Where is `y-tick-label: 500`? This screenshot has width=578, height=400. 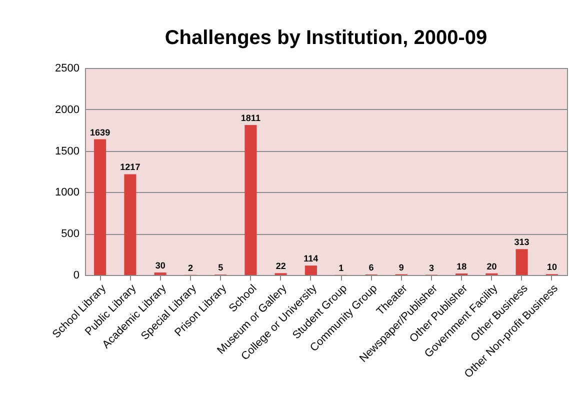 y-tick-label: 500 is located at coordinates (70, 234).